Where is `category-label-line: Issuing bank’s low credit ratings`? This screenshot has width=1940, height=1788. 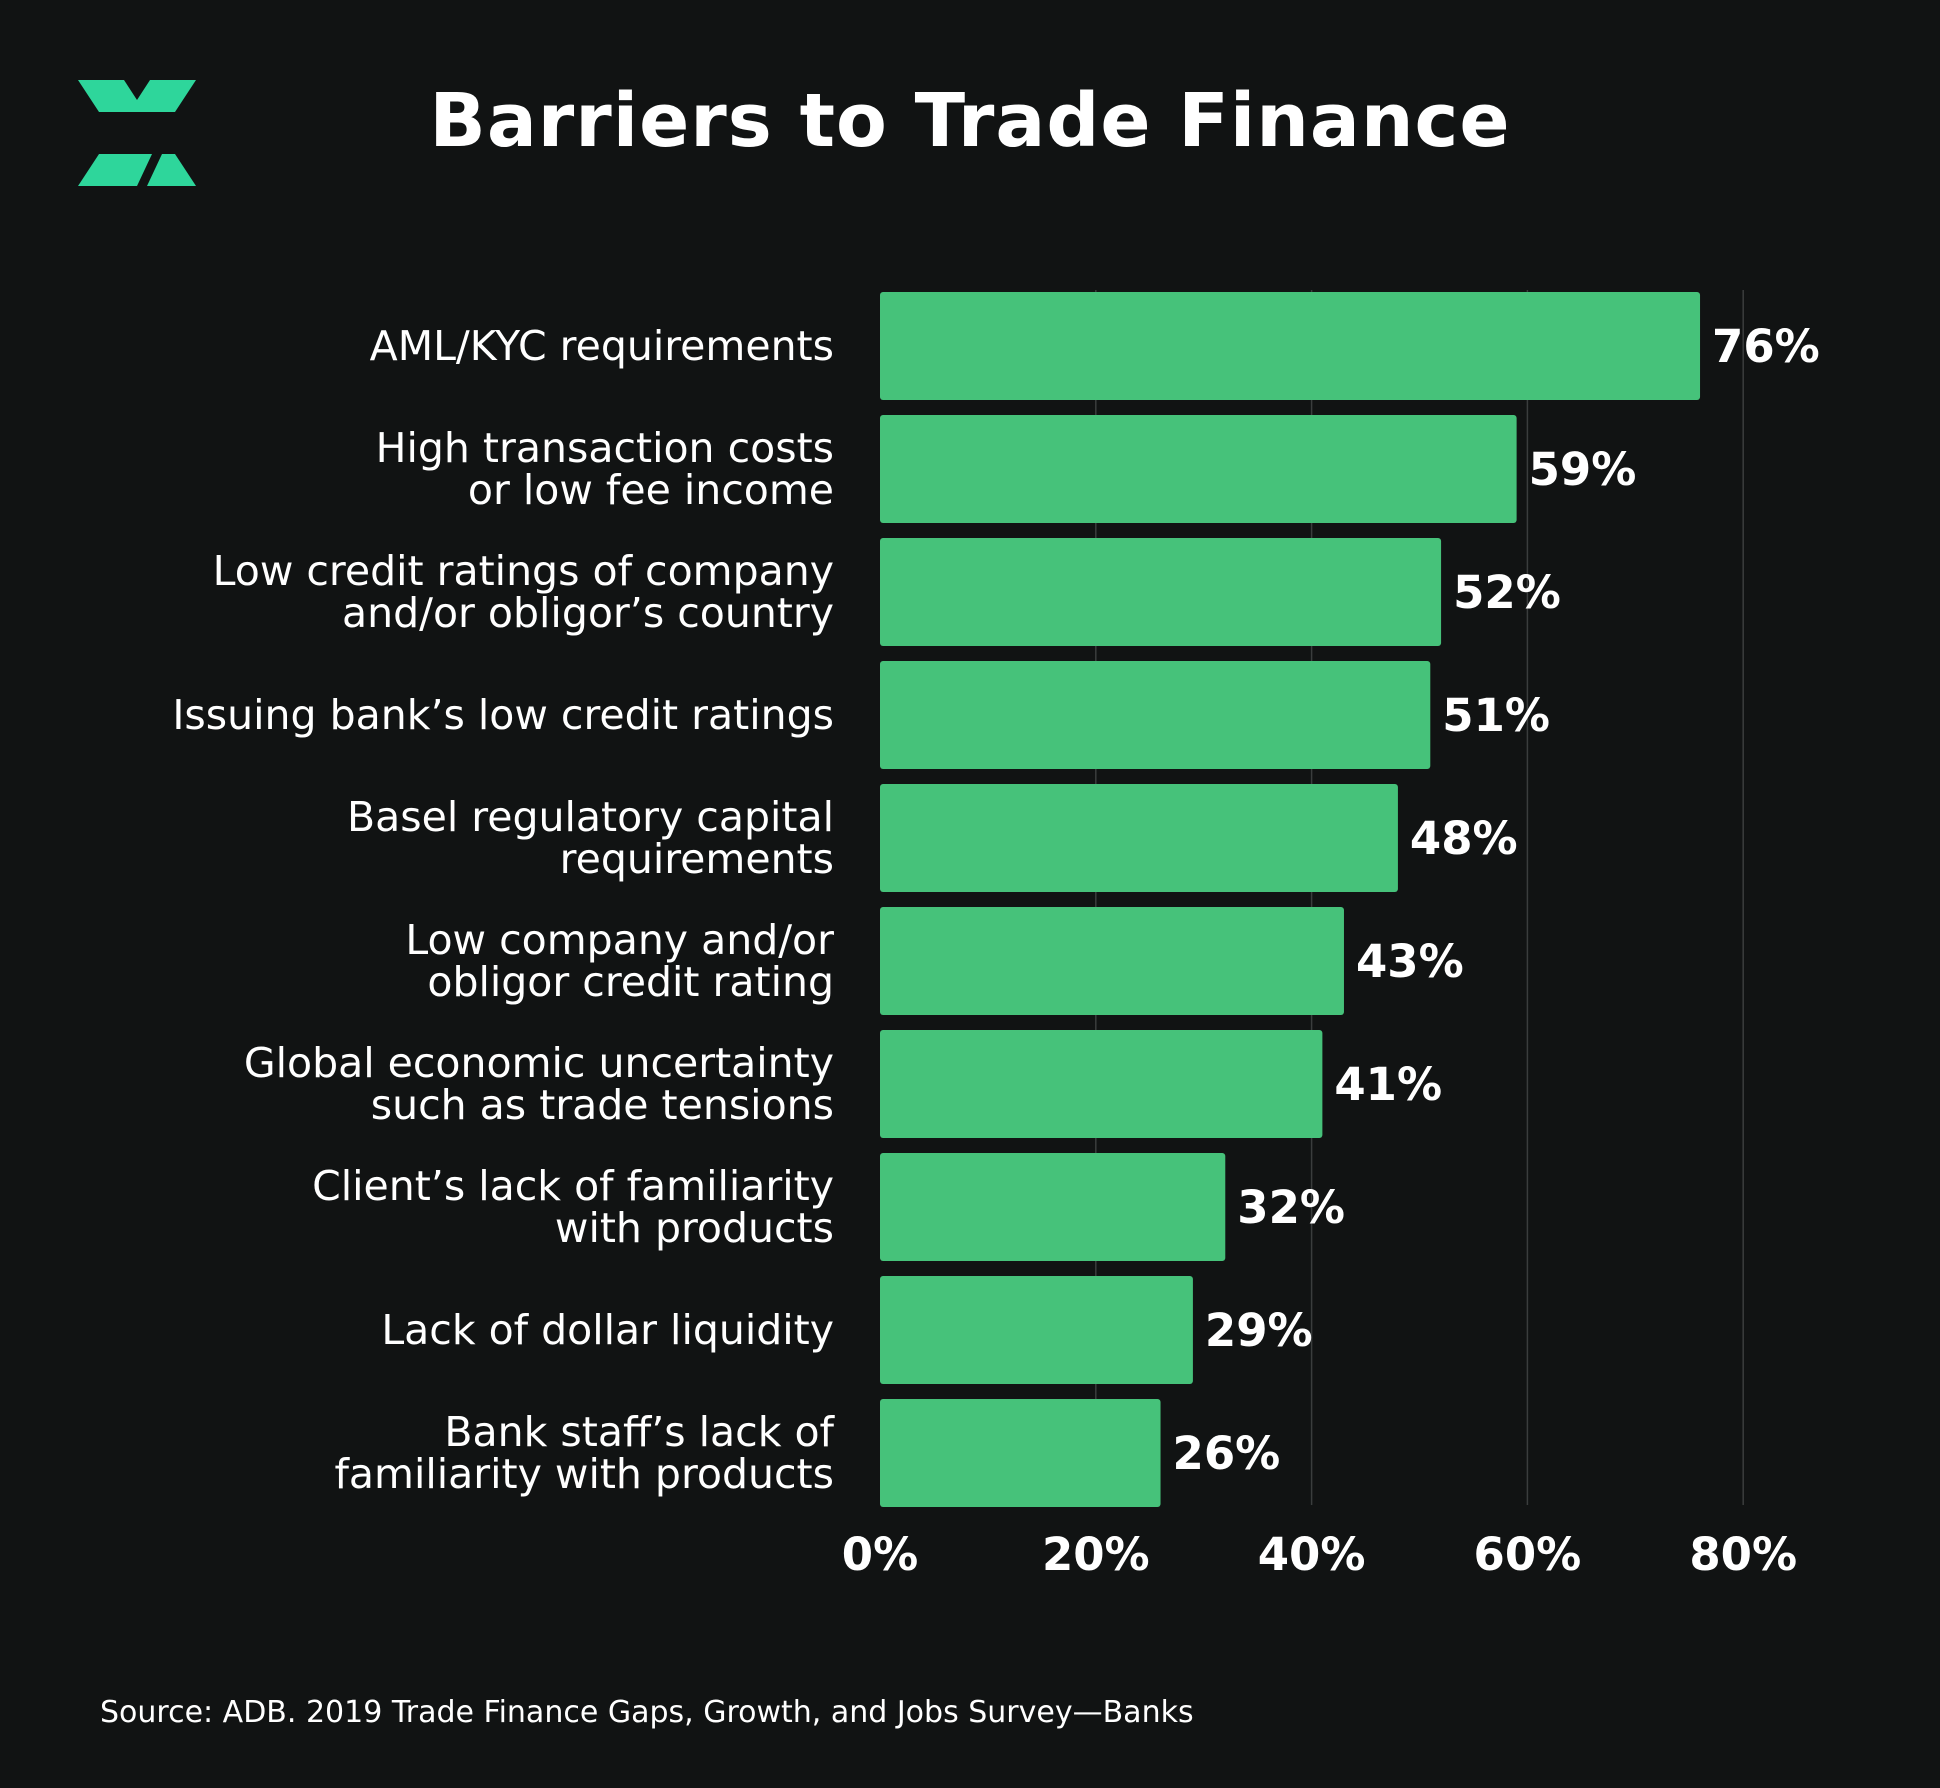
category-label-line: Issuing bank’s low credit ratings is located at coordinates (503, 715).